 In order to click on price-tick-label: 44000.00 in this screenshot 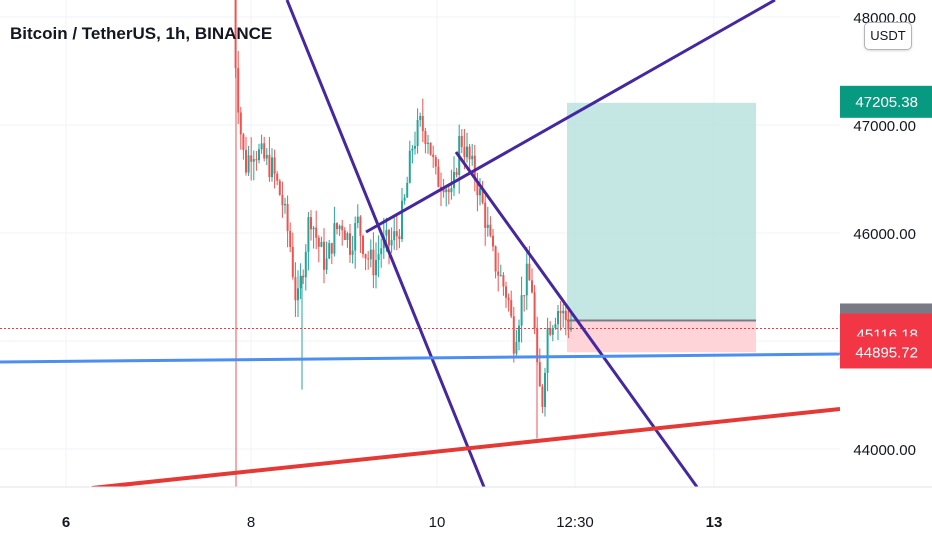, I will do `click(884, 450)`.